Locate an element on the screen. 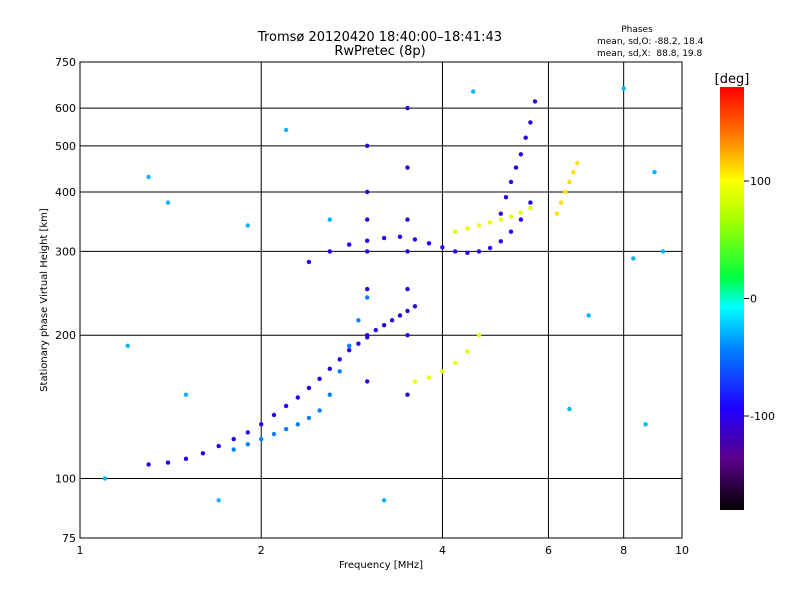  colorbar-label: [deg] is located at coordinates (732, 79).